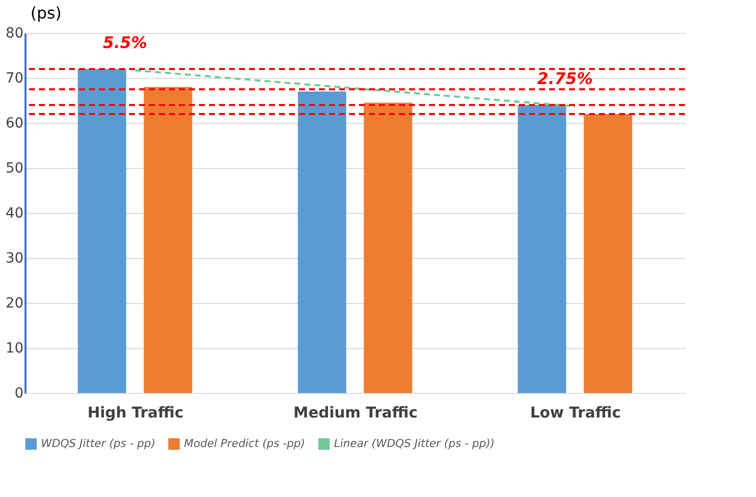 This screenshot has width=756, height=497. Describe the element at coordinates (15, 304) in the screenshot. I see `y-tick-label: 20` at that location.